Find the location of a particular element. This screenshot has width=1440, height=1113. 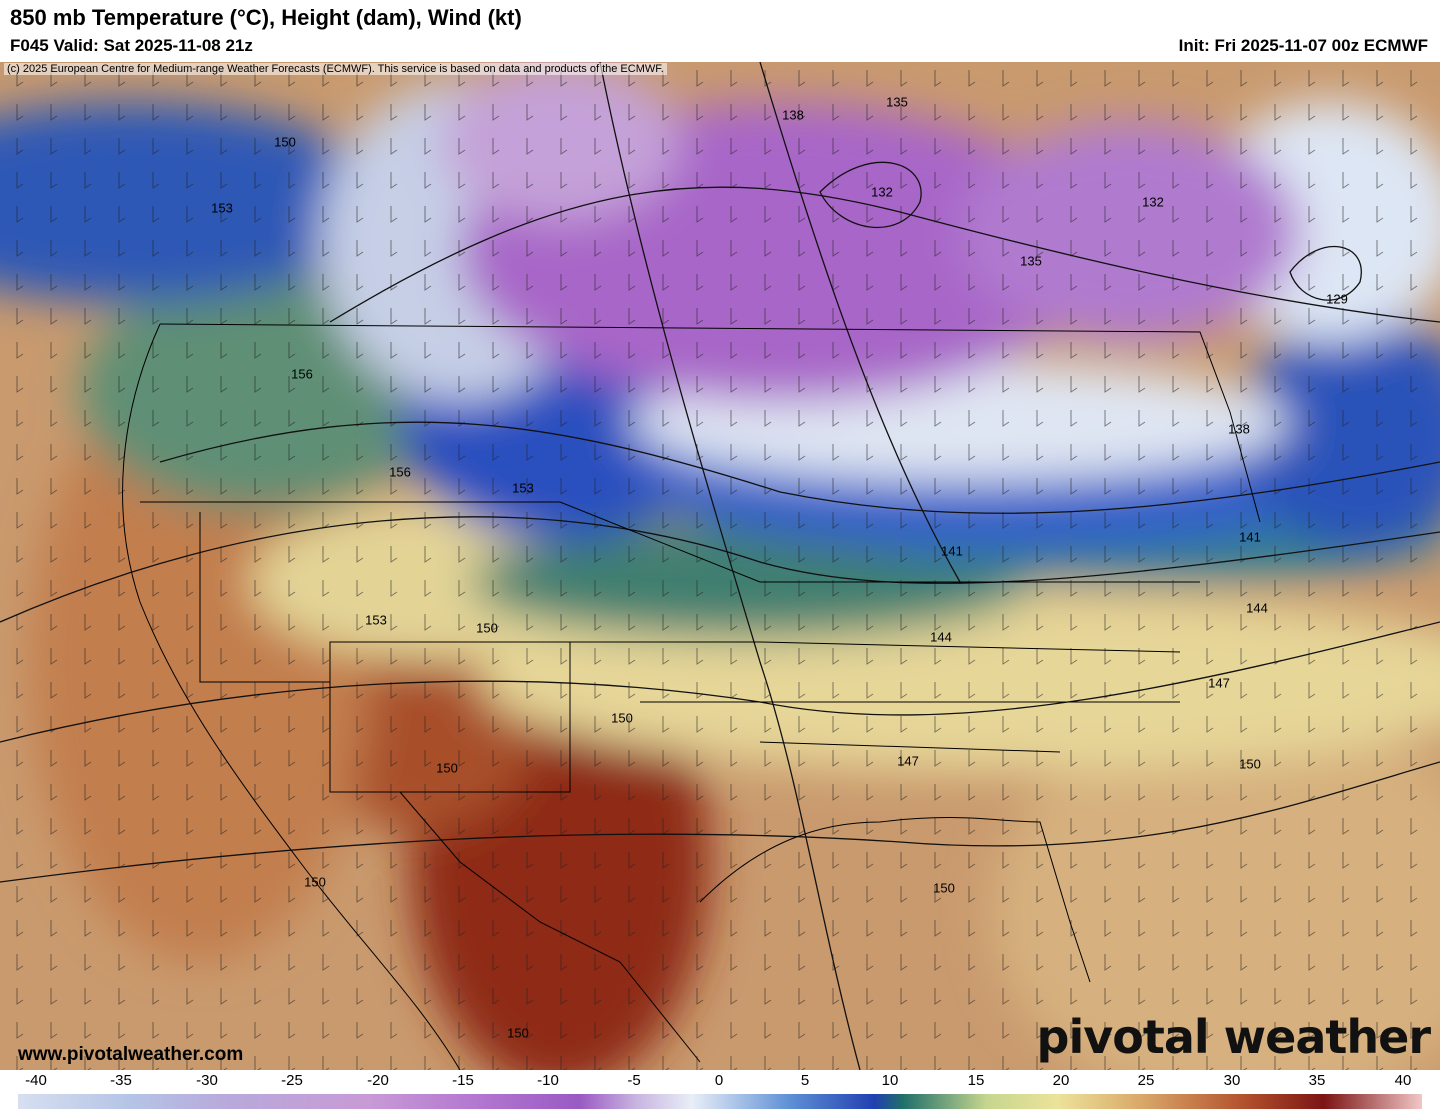

color-scale-bar is located at coordinates (720, 1101).